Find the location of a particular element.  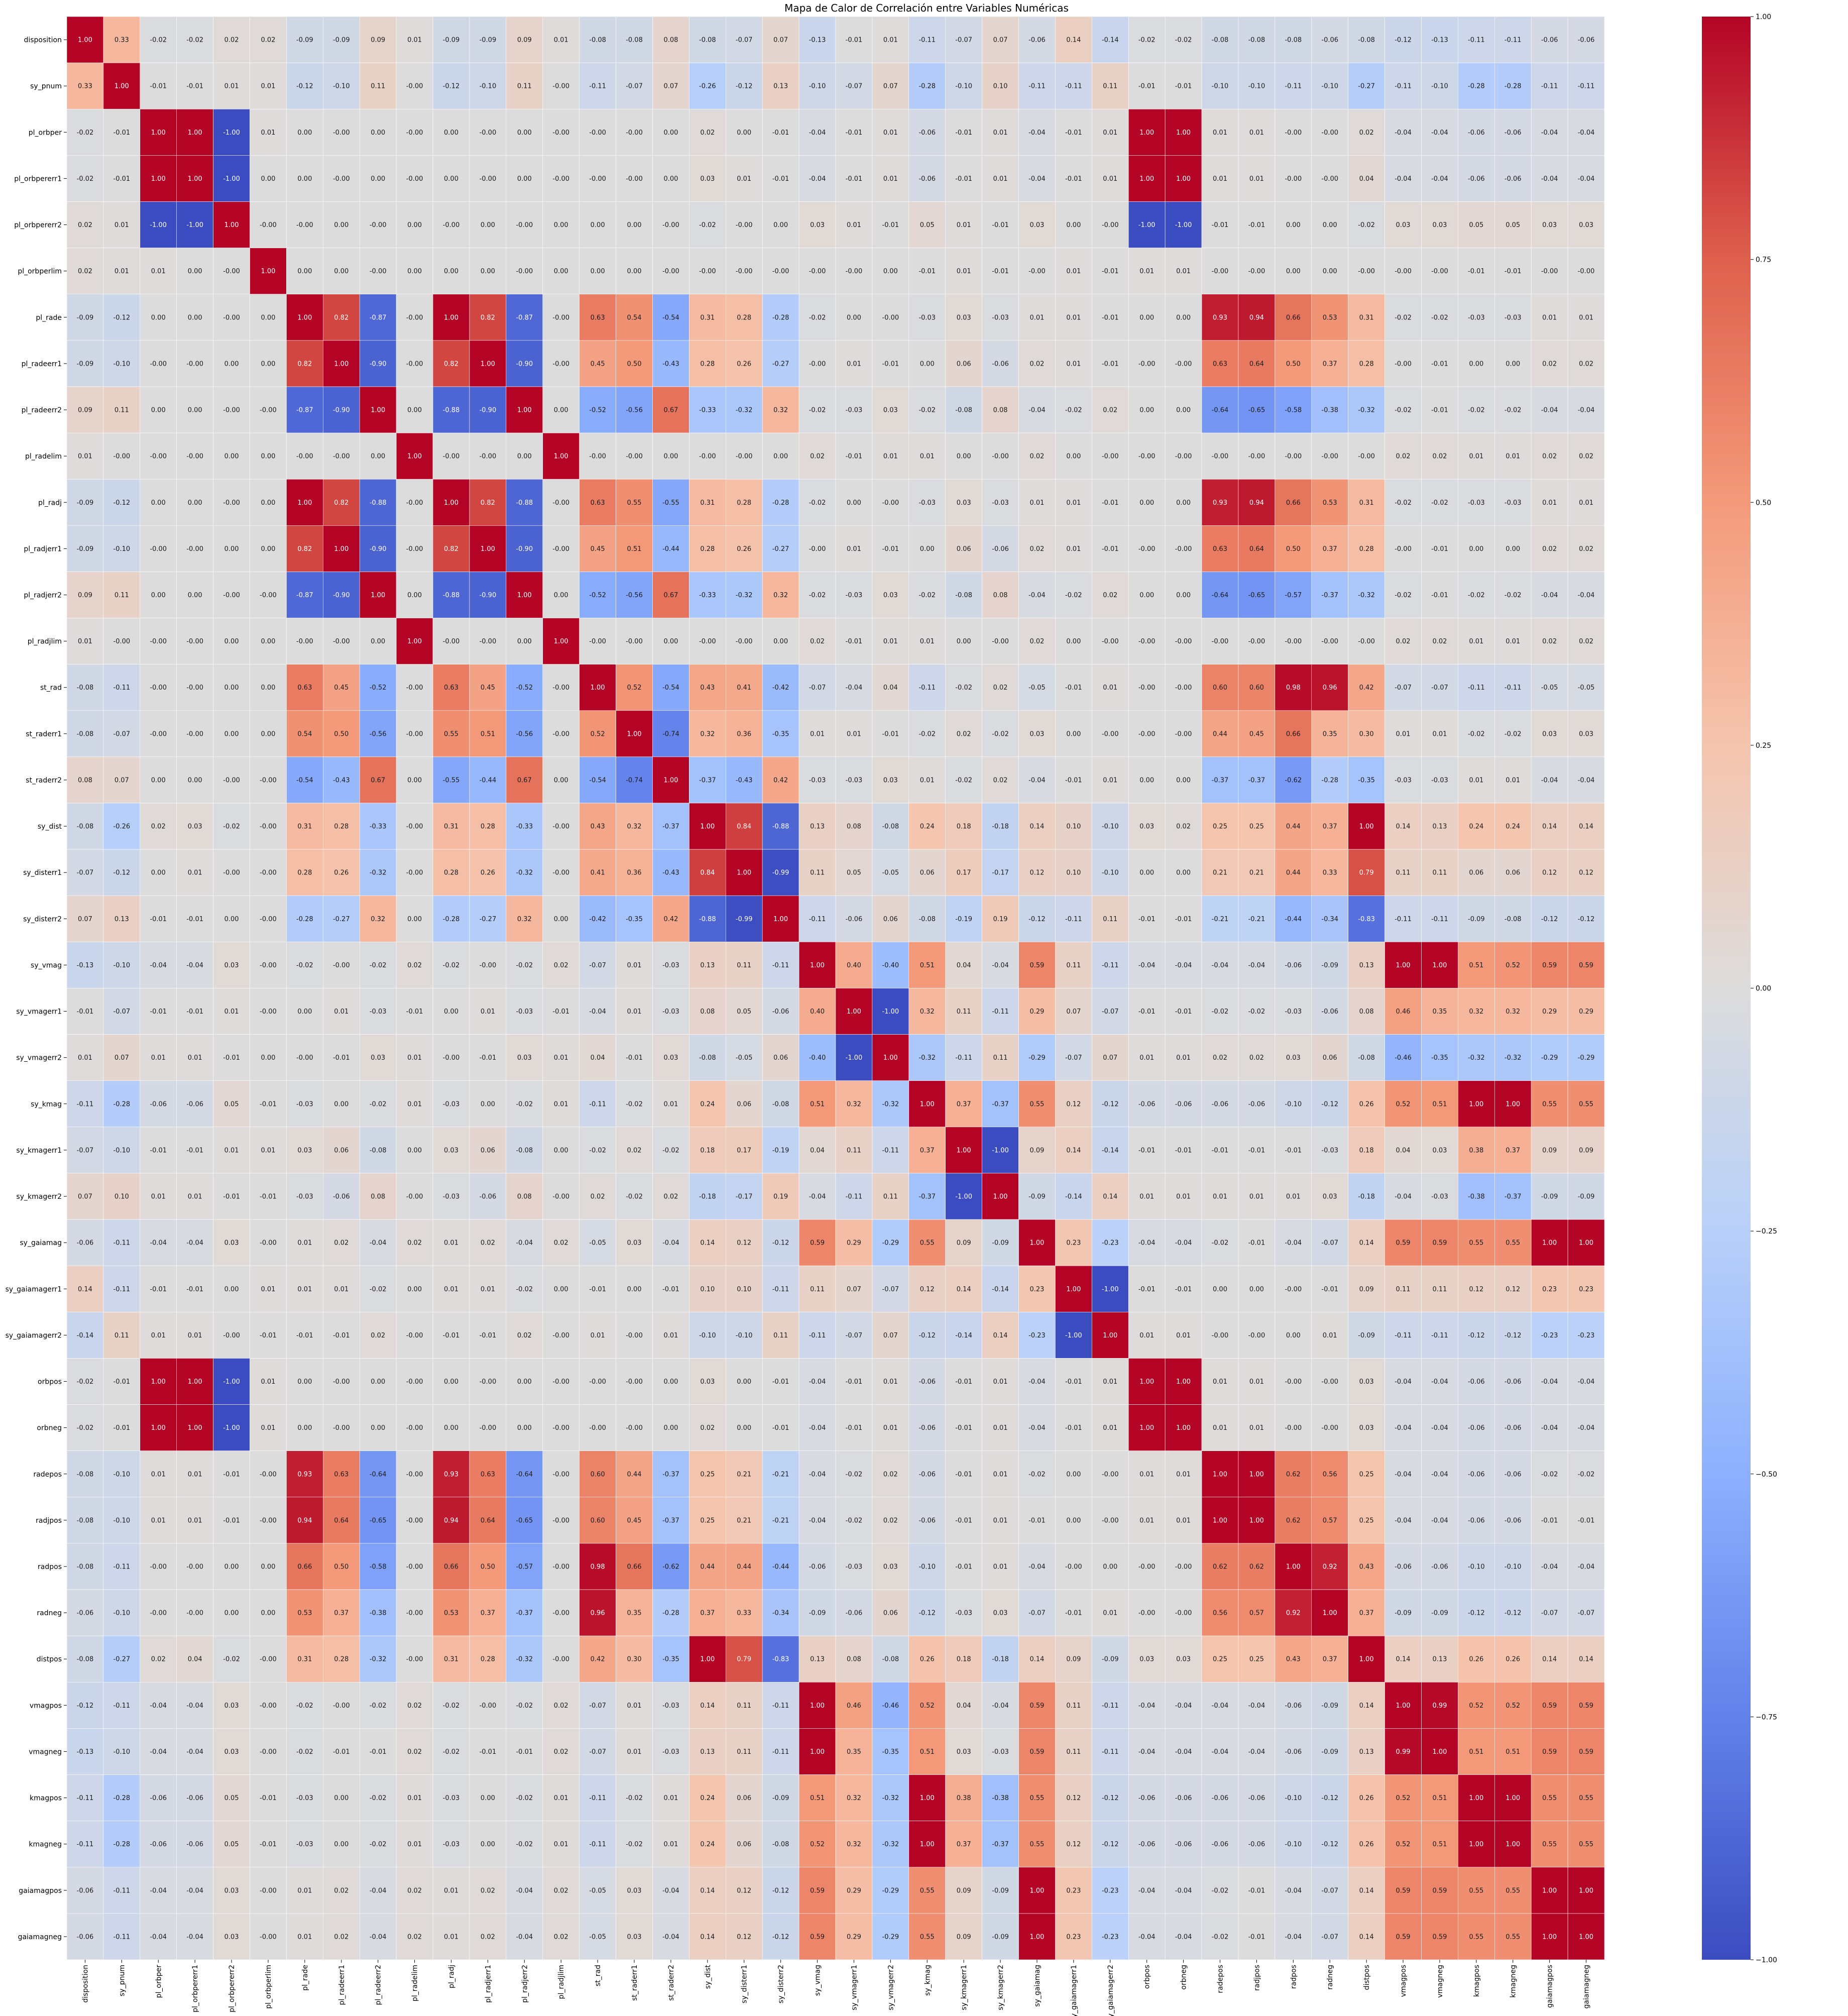

cell-value-label: 0.06 is located at coordinates (964, 364).